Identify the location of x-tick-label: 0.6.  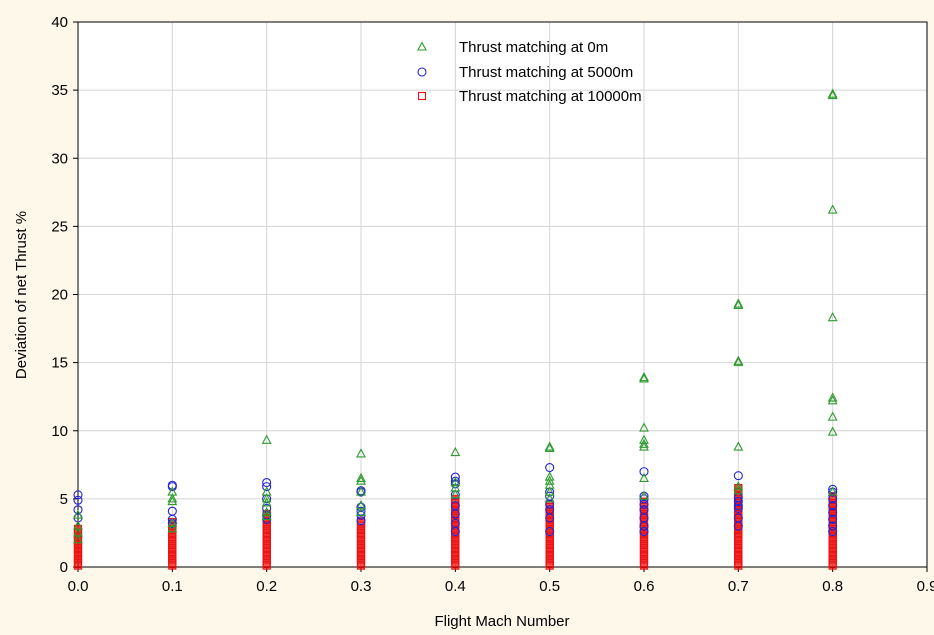
(644, 586).